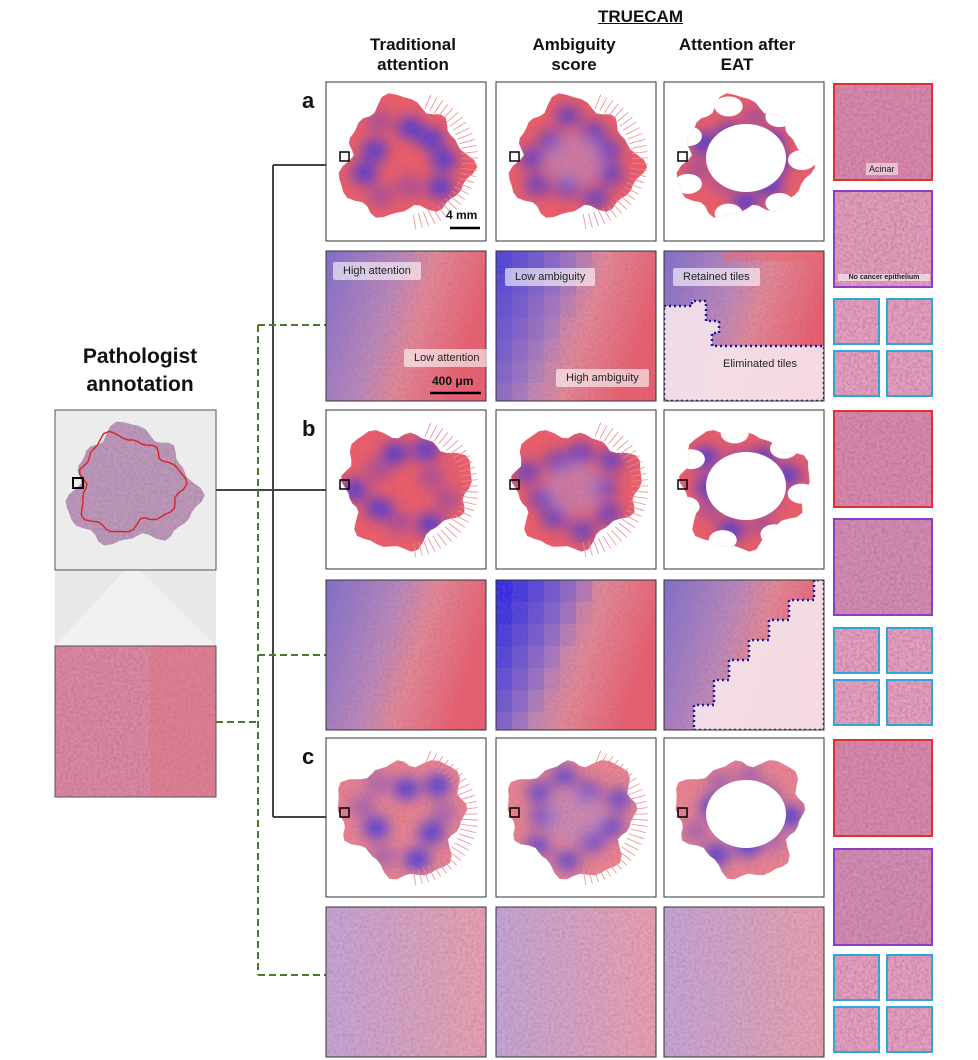  What do you see at coordinates (760, 364) in the screenshot?
I see `annotation: Eliminated tiles` at bounding box center [760, 364].